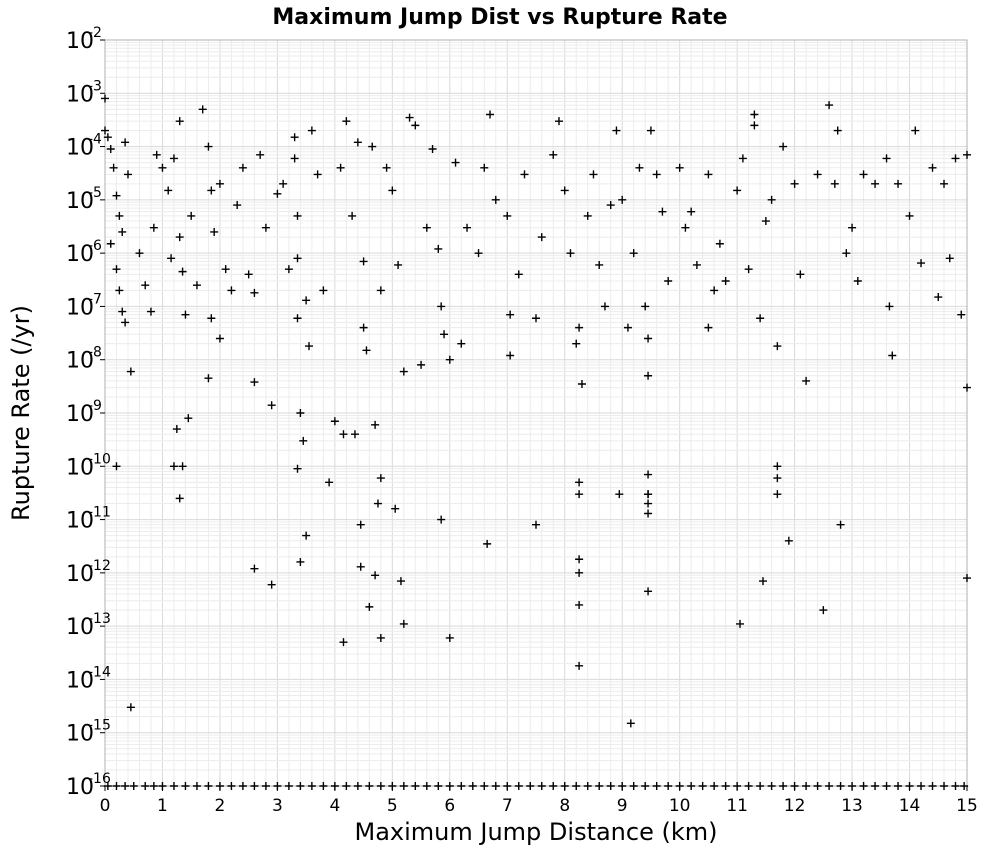 The image size is (1000, 850). I want to click on y-tick-exponent: -12, so click(99, 566).